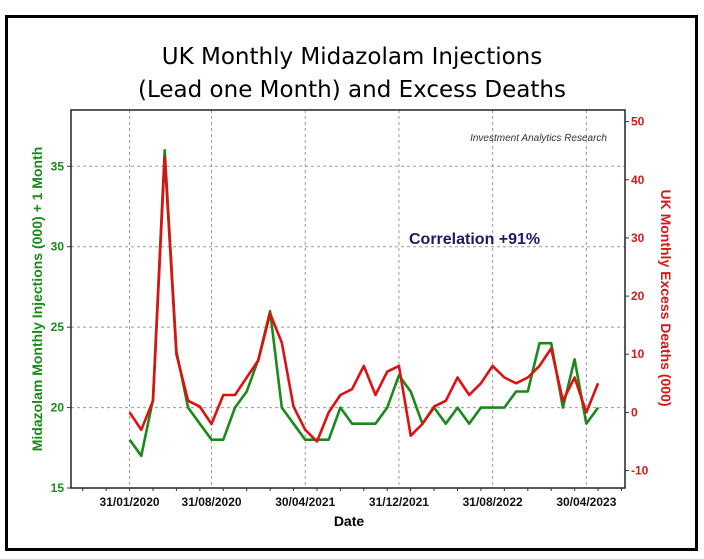 The width and height of the screenshot is (704, 559). Describe the element at coordinates (638, 180) in the screenshot. I see `y-right-tick-label: 40` at that location.